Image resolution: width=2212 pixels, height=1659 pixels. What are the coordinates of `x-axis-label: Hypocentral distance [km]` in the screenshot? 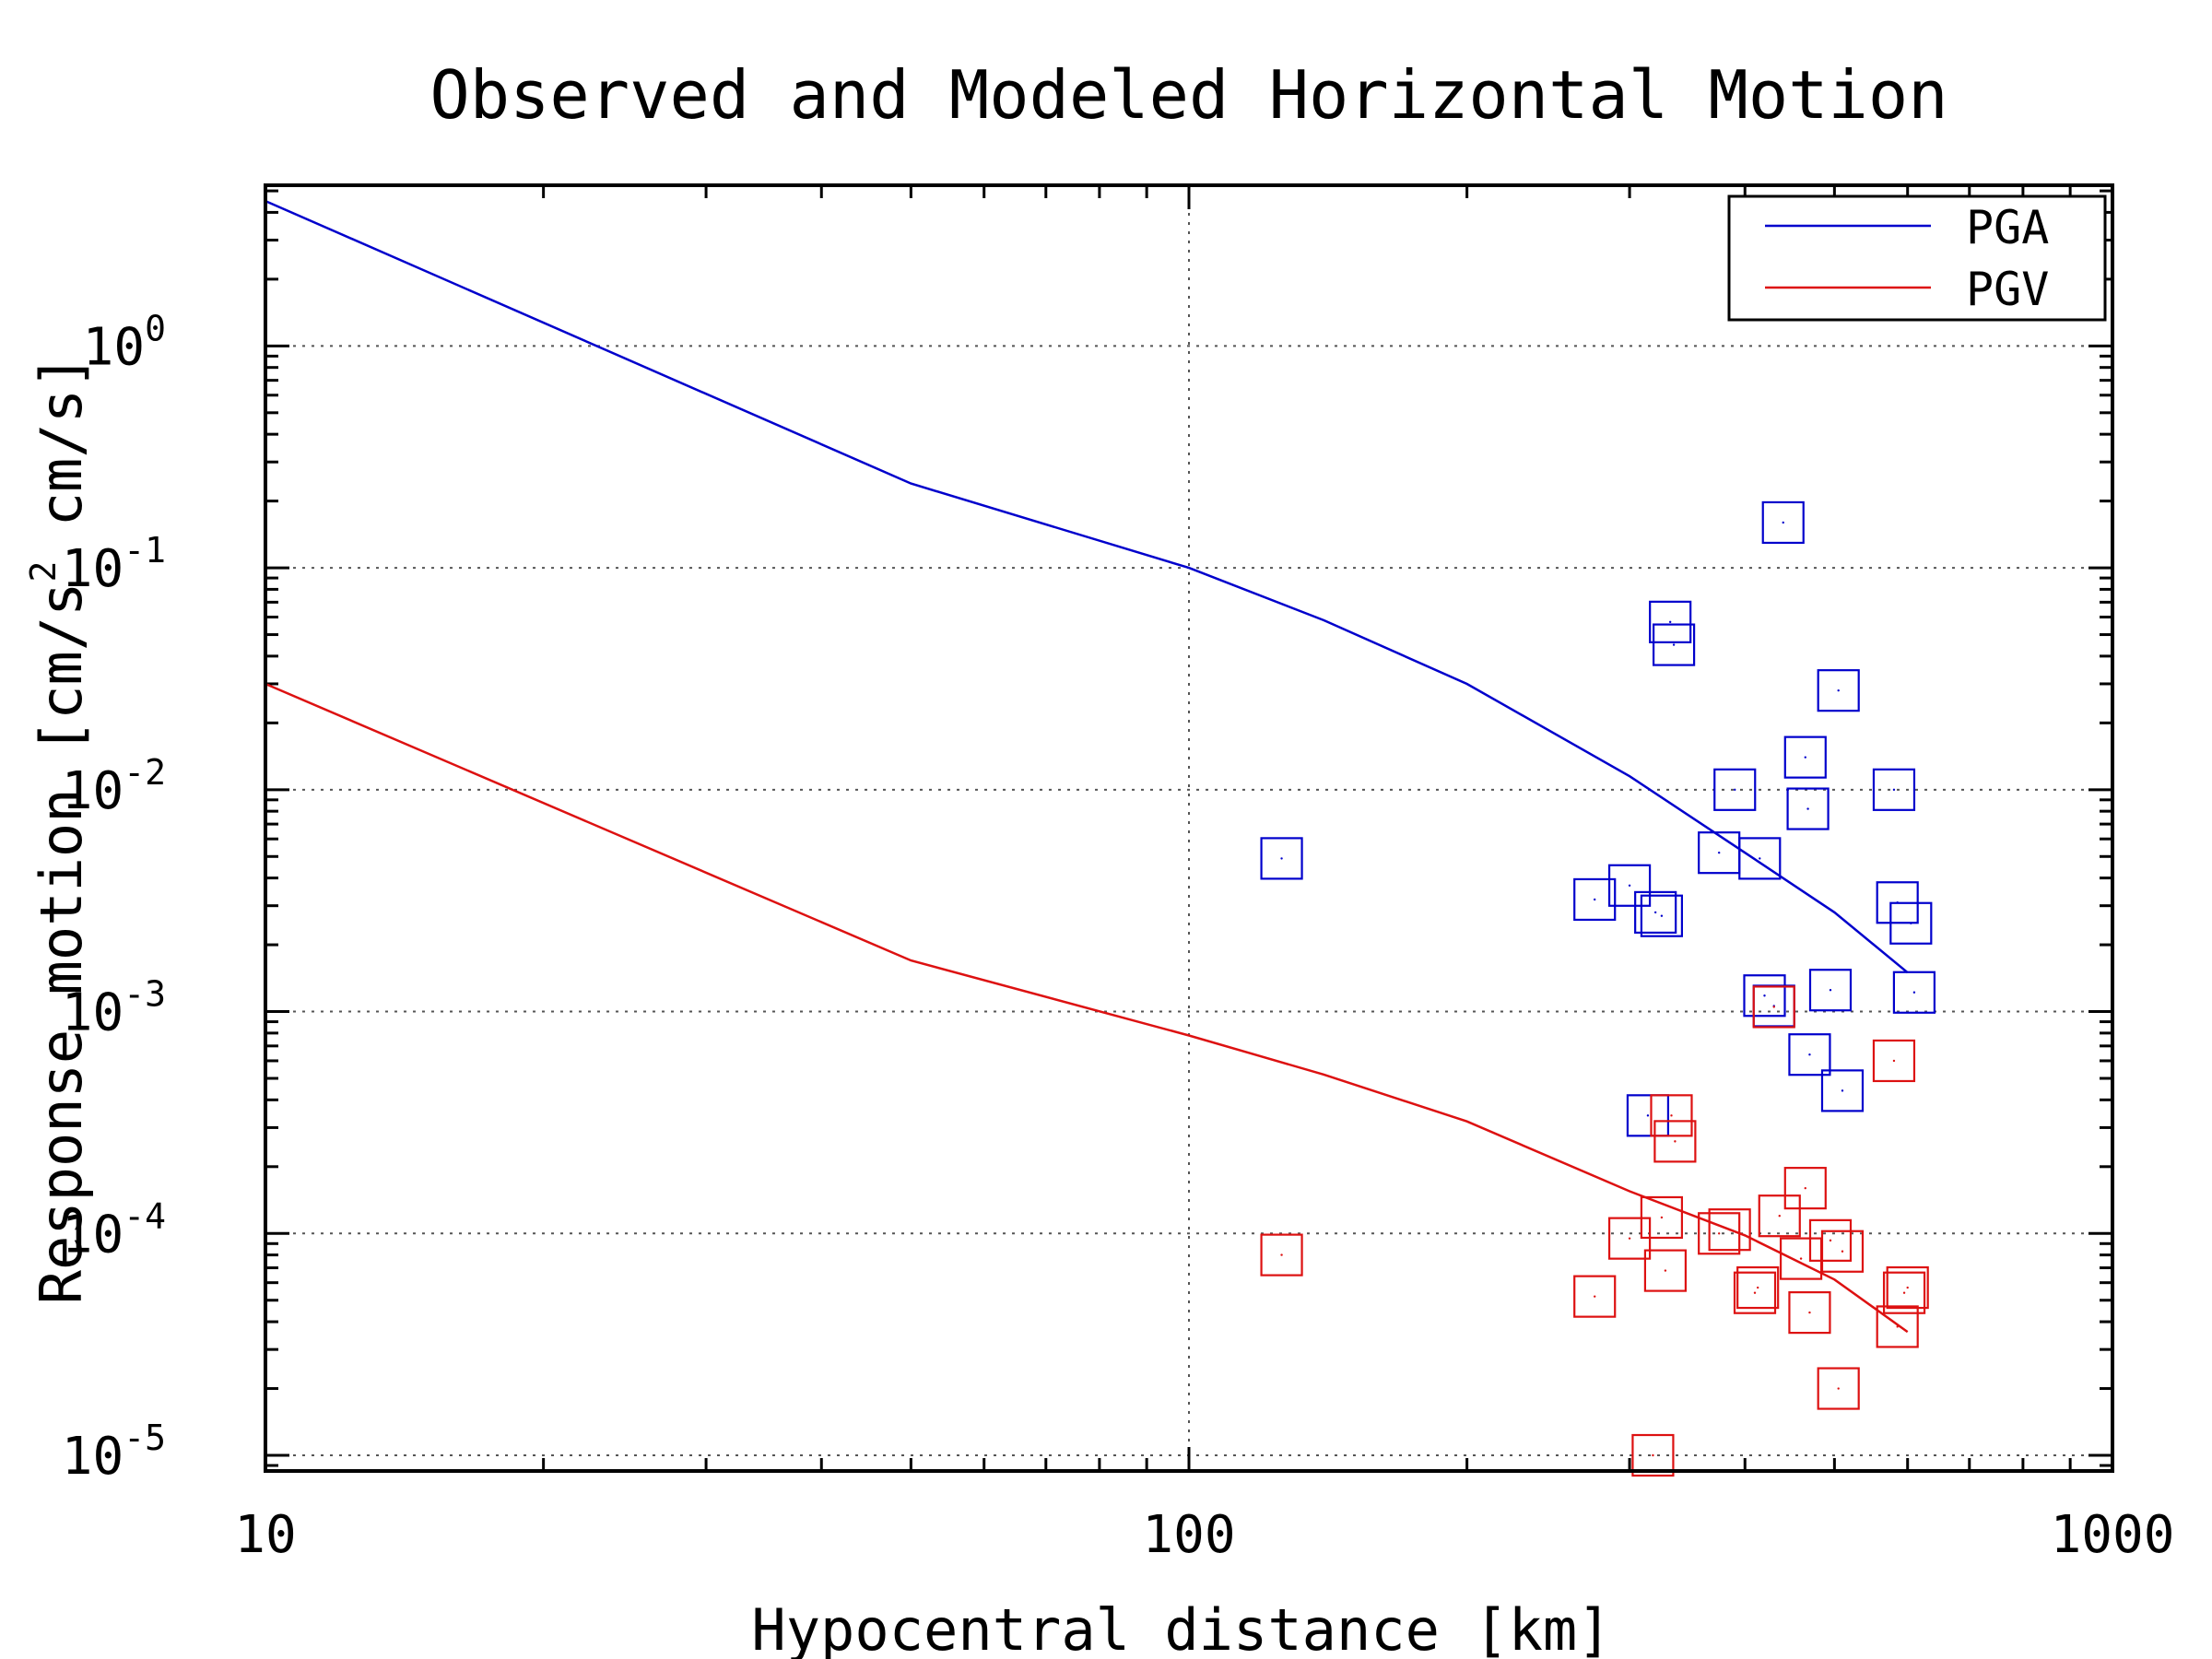 It's located at (1181, 1627).